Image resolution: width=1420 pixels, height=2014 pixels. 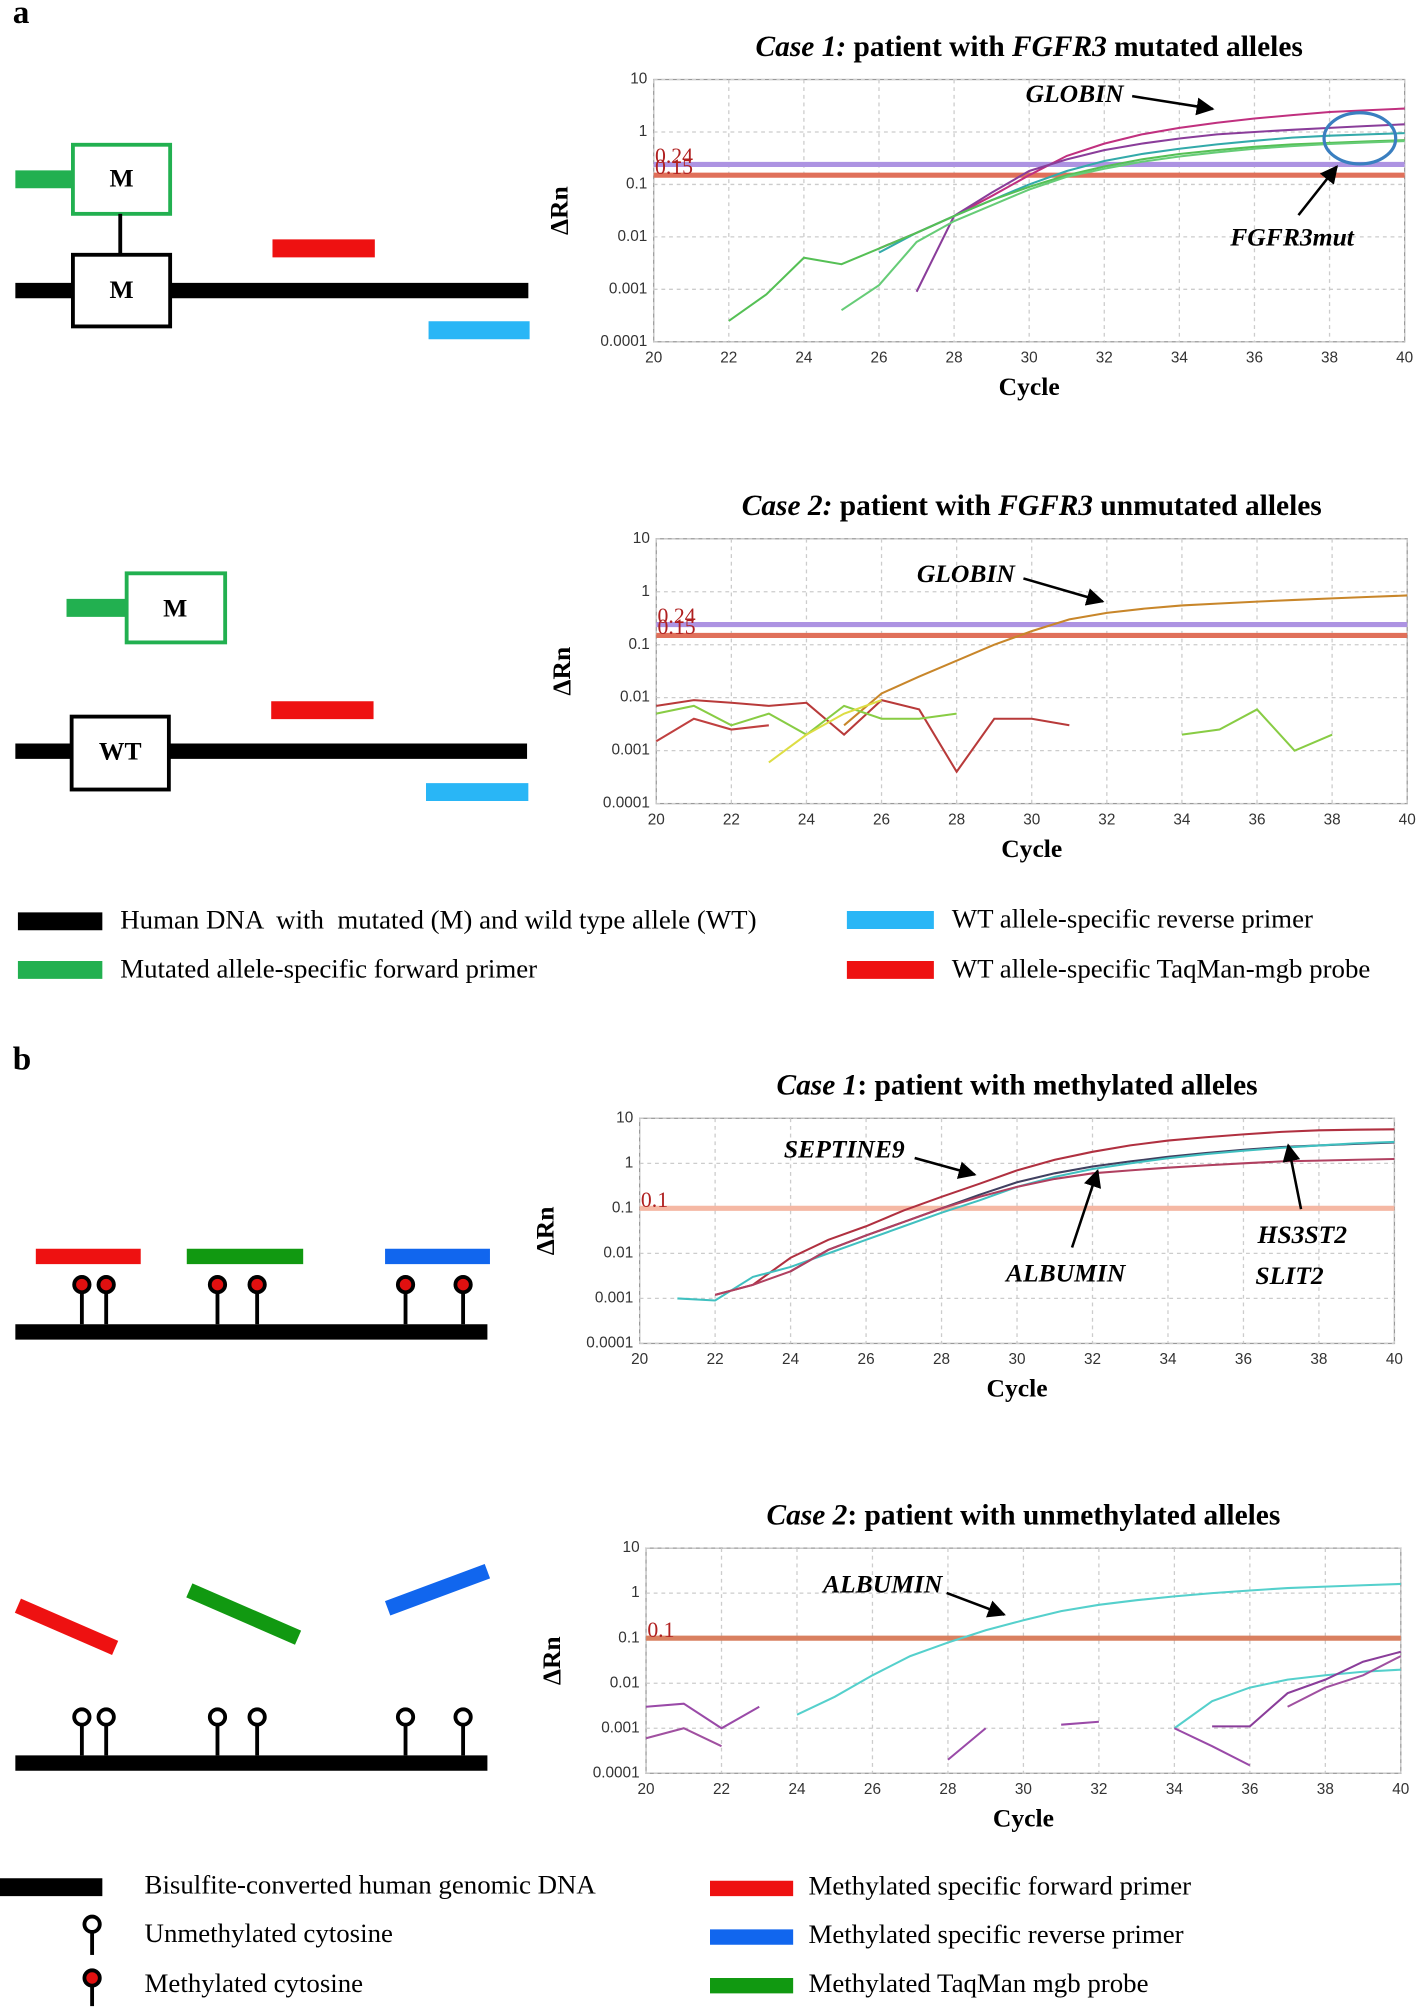 I want to click on panel-label: a, so click(x=21, y=15).